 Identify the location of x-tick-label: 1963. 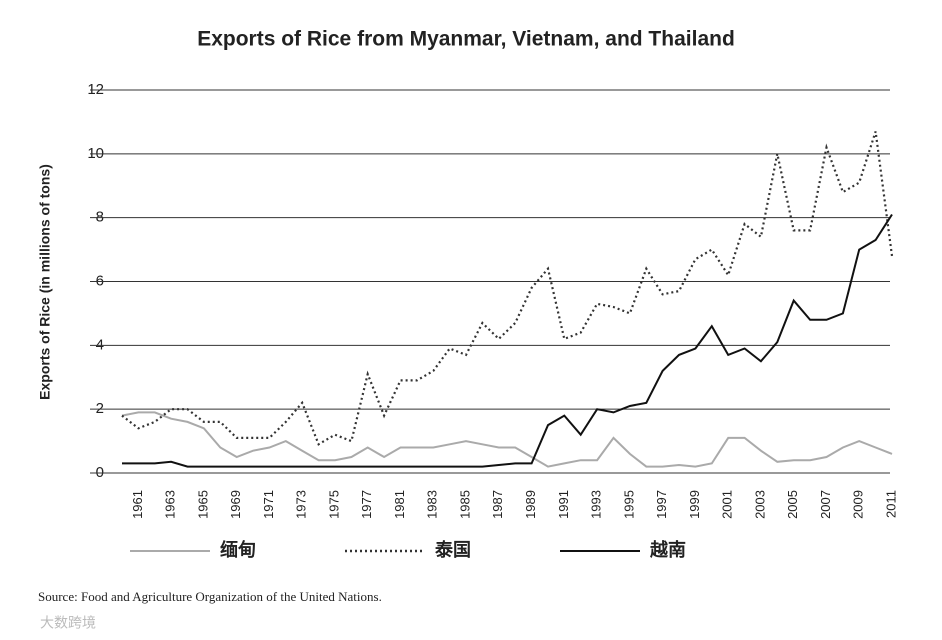
(170, 504).